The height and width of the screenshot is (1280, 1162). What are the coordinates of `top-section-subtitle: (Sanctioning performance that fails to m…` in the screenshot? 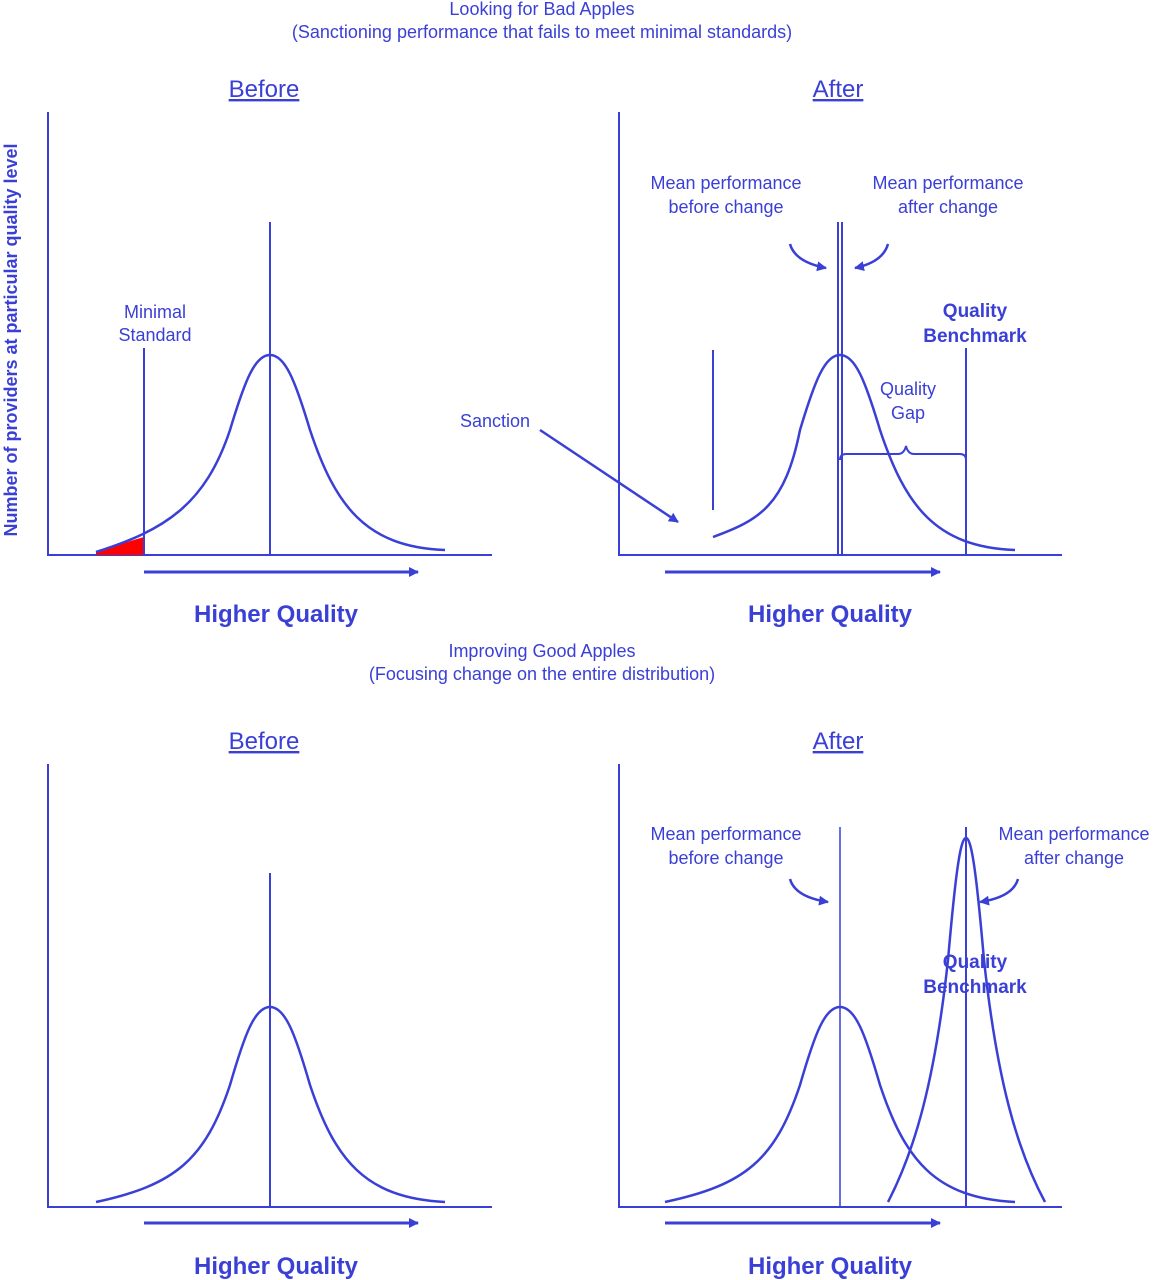 It's located at (542, 32).